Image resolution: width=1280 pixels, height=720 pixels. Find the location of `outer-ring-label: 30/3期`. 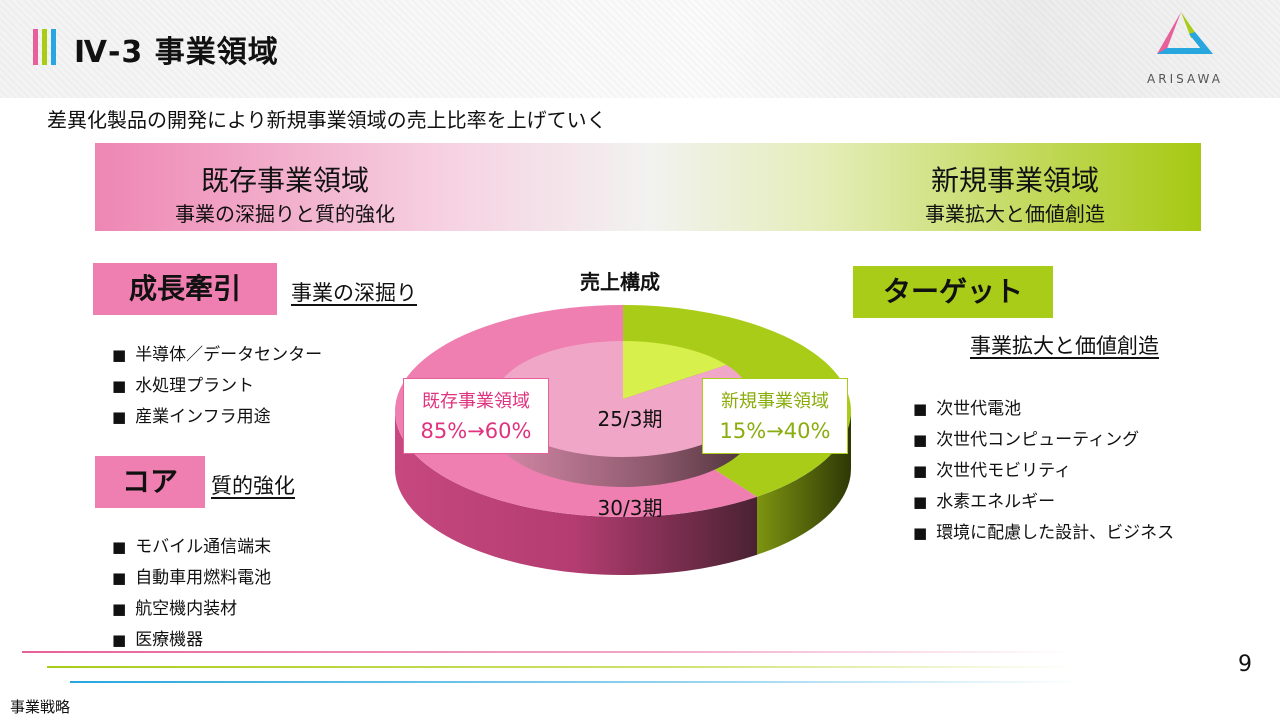

outer-ring-label: 30/3期 is located at coordinates (630, 508).